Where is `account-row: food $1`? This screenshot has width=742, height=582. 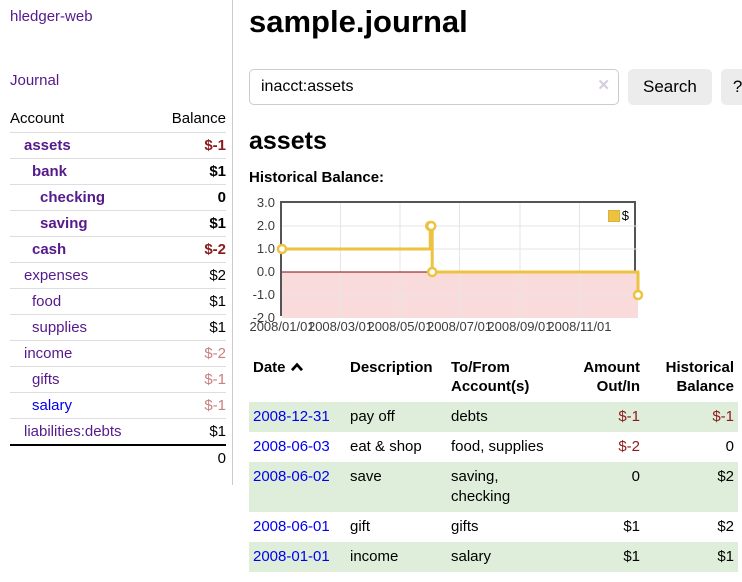 account-row: food $1 is located at coordinates (118, 301).